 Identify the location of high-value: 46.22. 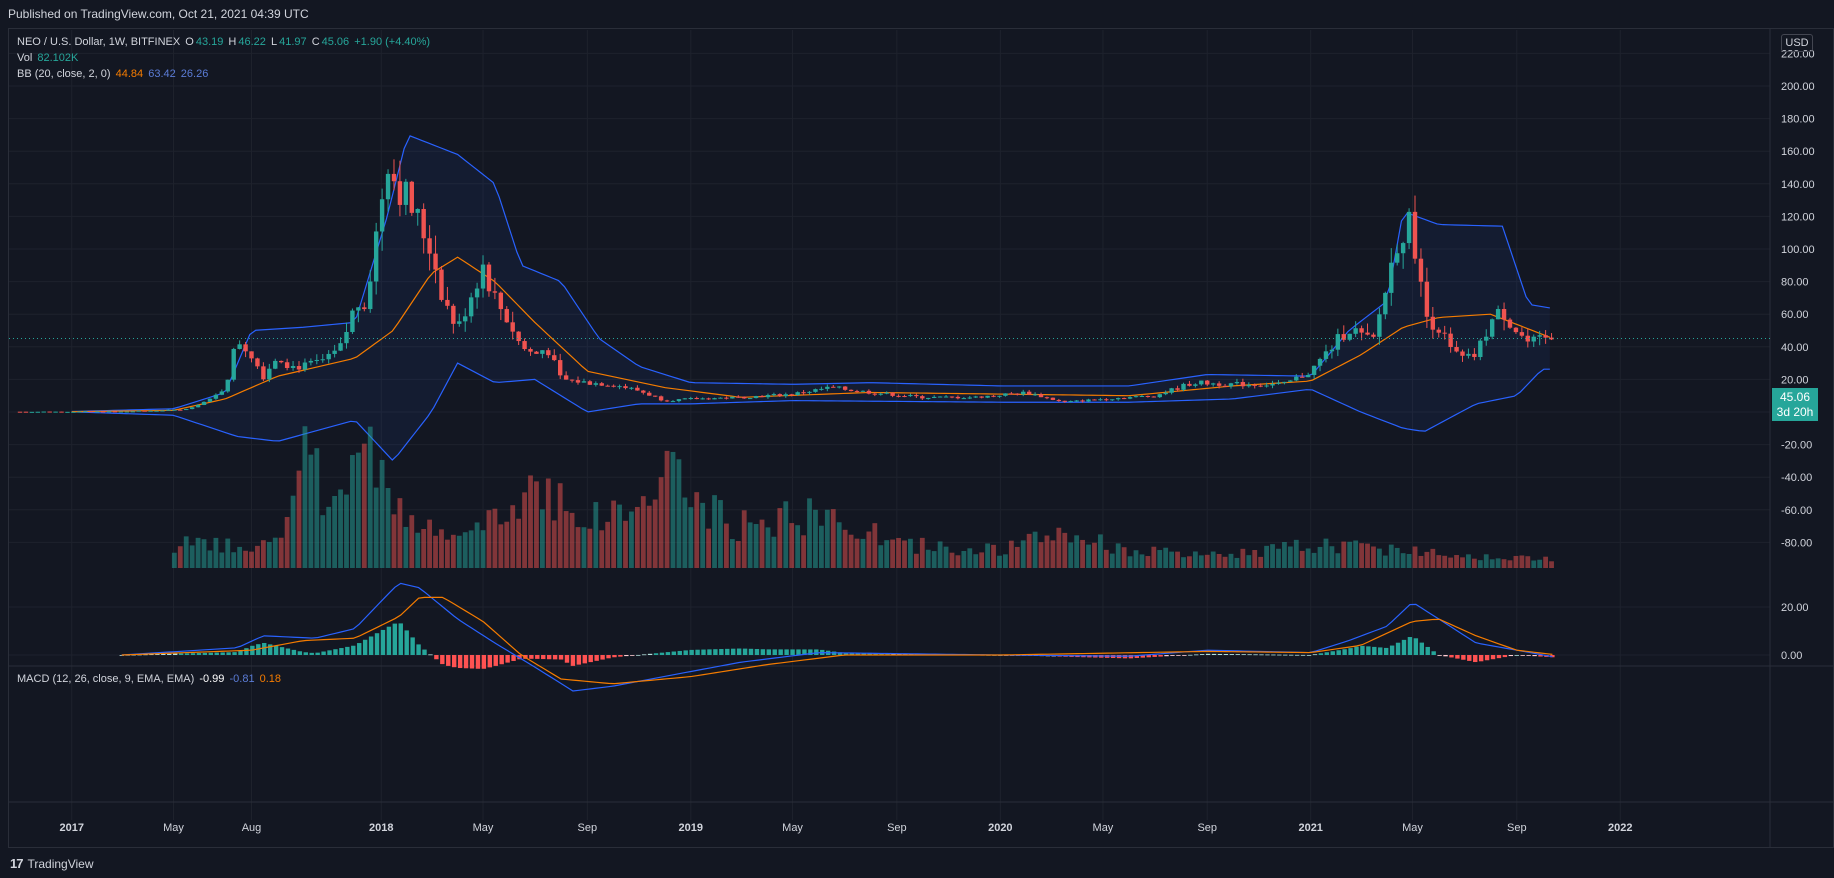
(252, 42).